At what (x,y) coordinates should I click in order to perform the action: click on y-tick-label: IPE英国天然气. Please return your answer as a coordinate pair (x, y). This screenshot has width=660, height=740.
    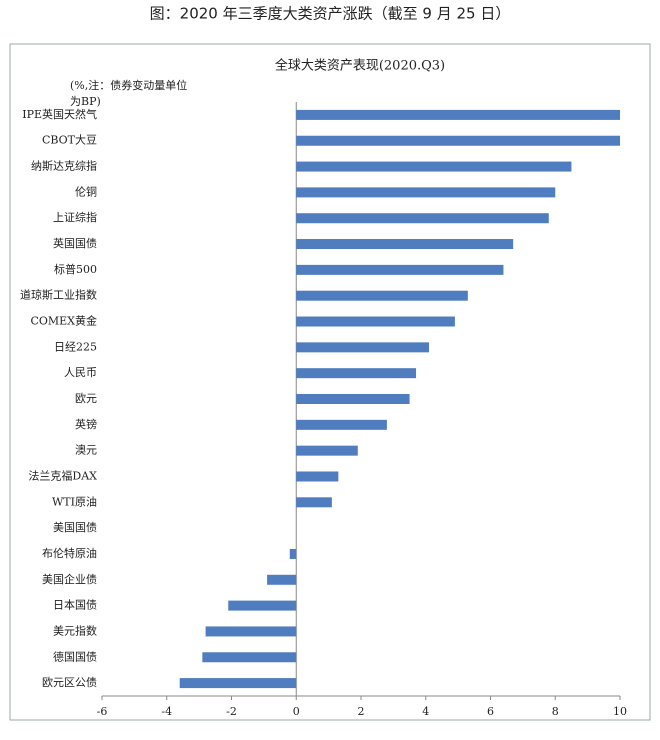
    Looking at the image, I should click on (59, 114).